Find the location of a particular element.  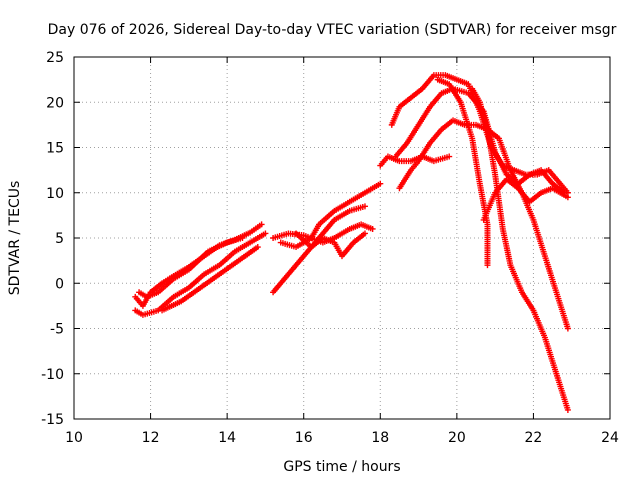

y-tick-label: 20 is located at coordinates (55, 103).